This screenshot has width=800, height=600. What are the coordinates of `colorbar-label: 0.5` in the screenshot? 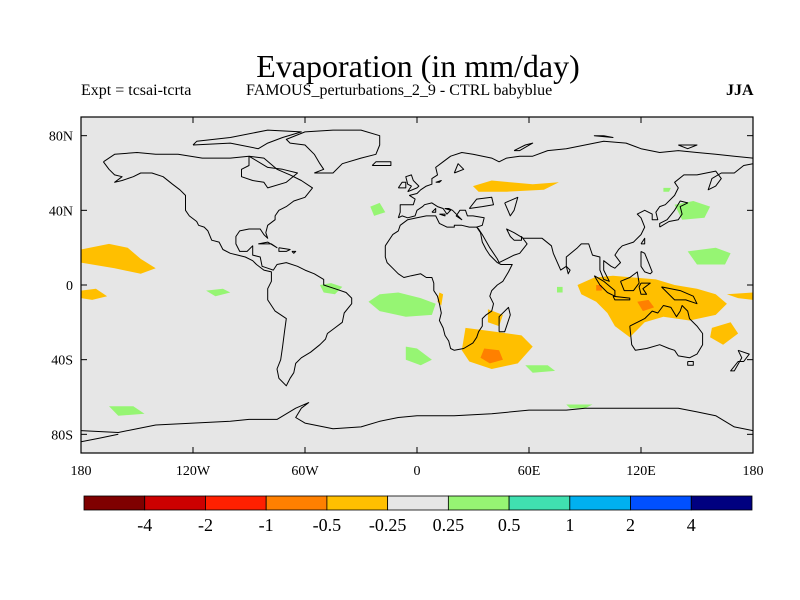 It's located at (509, 525).